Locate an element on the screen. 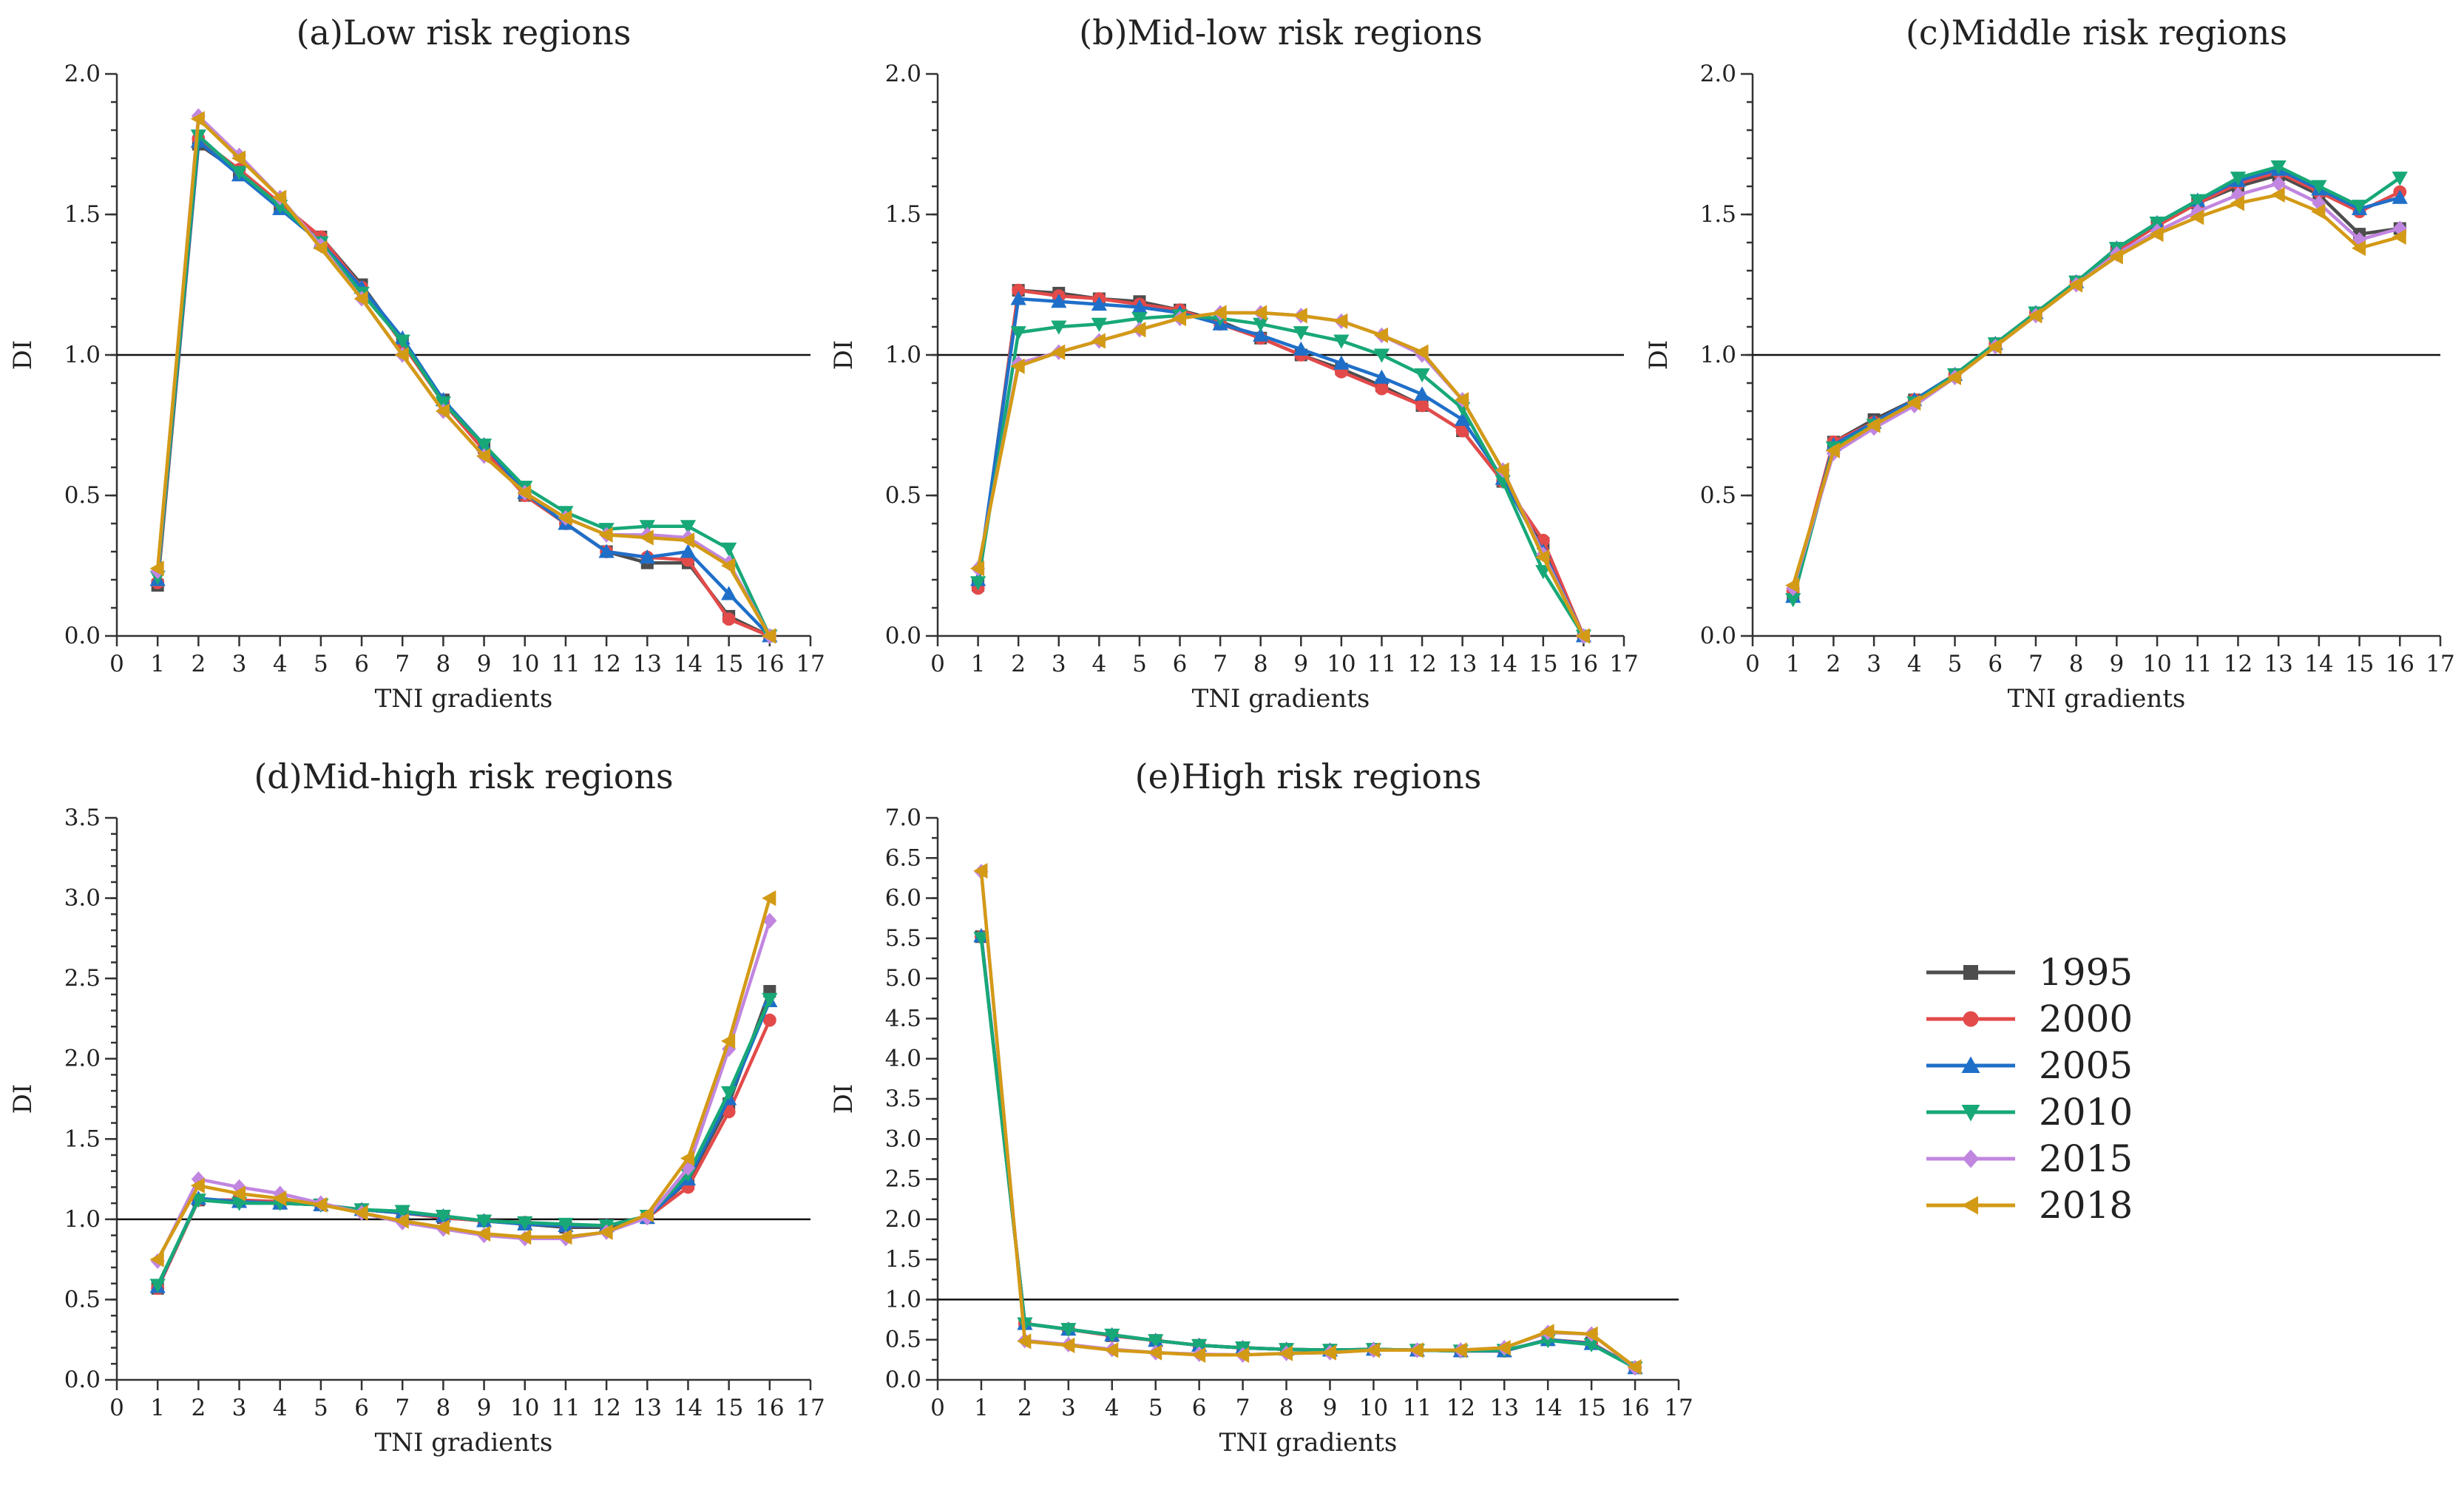  y-tick-label: 1.5 is located at coordinates (82, 1138).